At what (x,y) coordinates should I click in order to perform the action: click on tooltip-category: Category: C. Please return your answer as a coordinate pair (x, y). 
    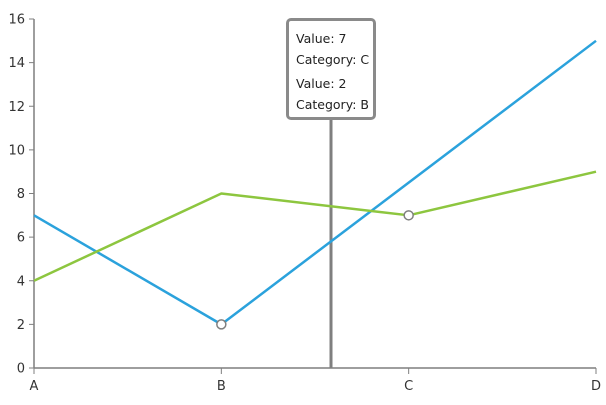
    Looking at the image, I should click on (333, 59).